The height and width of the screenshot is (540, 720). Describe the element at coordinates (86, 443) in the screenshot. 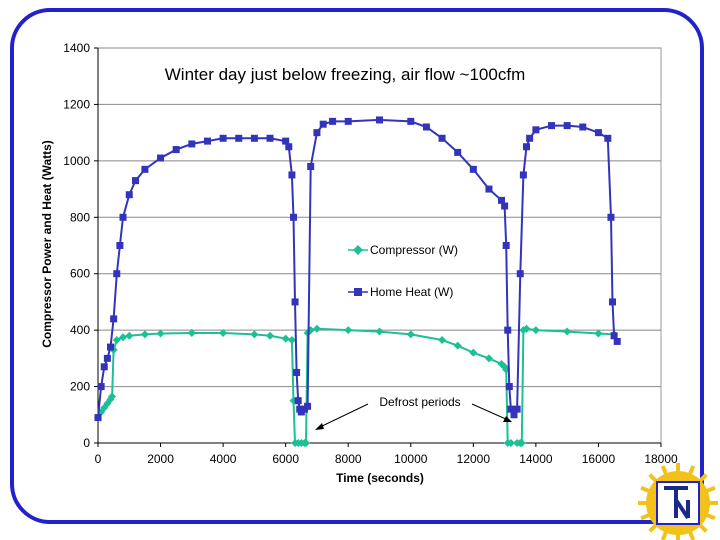

I see `y-tick-label: 0` at that location.